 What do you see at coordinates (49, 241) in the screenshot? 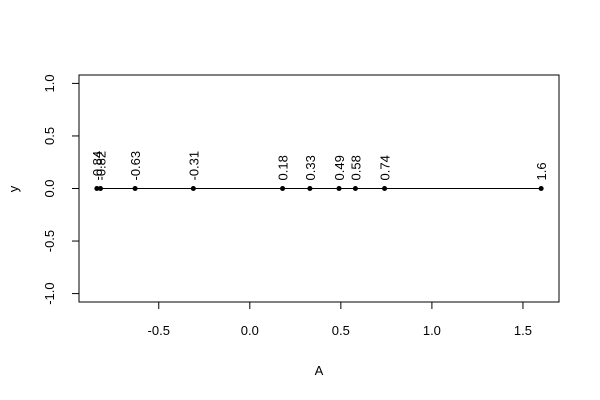
I see `y-tick-label: -0.5` at bounding box center [49, 241].